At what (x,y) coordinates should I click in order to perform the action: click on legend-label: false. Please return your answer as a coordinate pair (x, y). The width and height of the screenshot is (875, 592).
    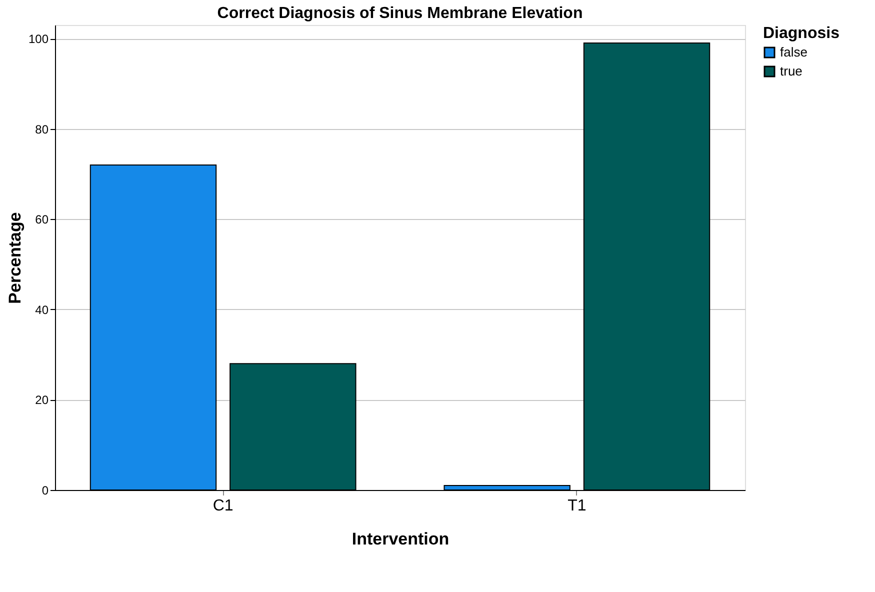
    Looking at the image, I should click on (794, 52).